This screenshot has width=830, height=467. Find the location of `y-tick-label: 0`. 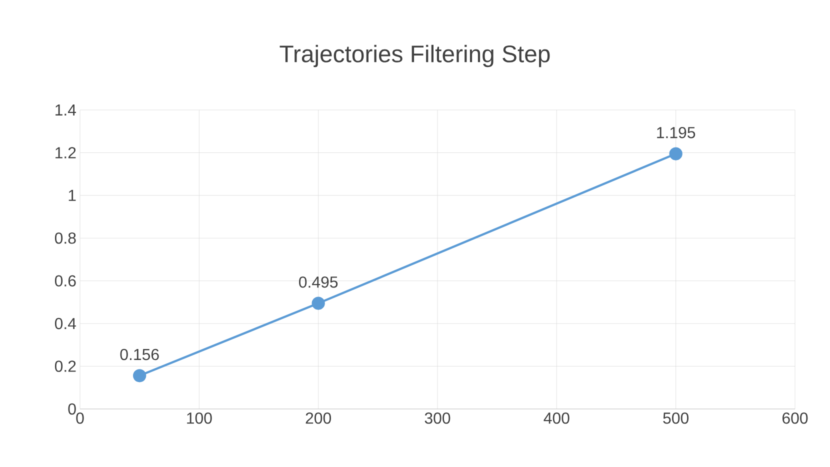

y-tick-label: 0 is located at coordinates (72, 409).